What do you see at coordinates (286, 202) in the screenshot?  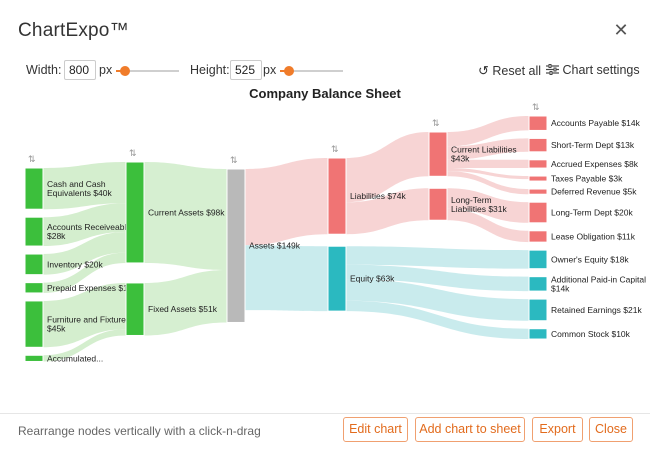 I see `sankey-link-assets-liab` at bounding box center [286, 202].